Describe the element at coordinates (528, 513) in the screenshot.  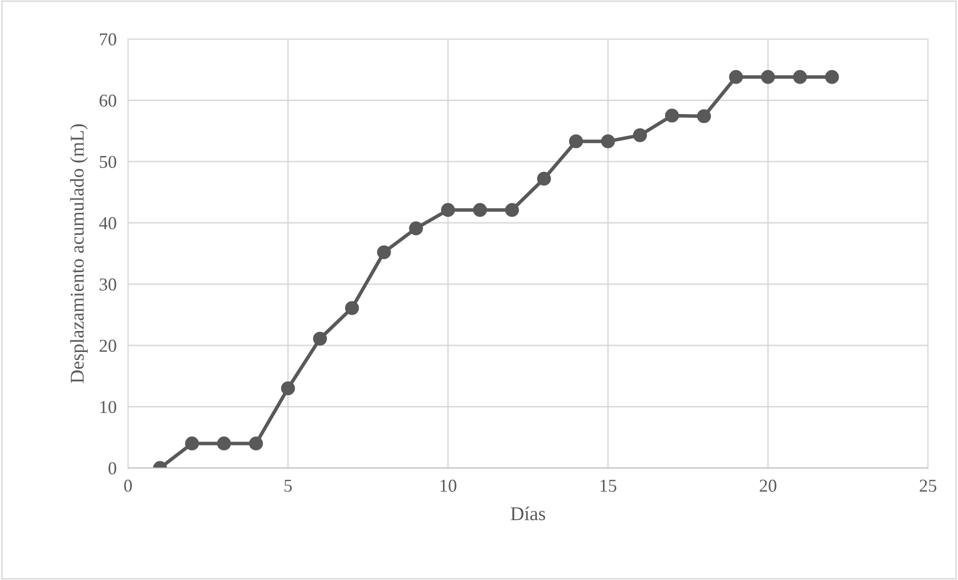
I see `x-axis-title: Días` at that location.